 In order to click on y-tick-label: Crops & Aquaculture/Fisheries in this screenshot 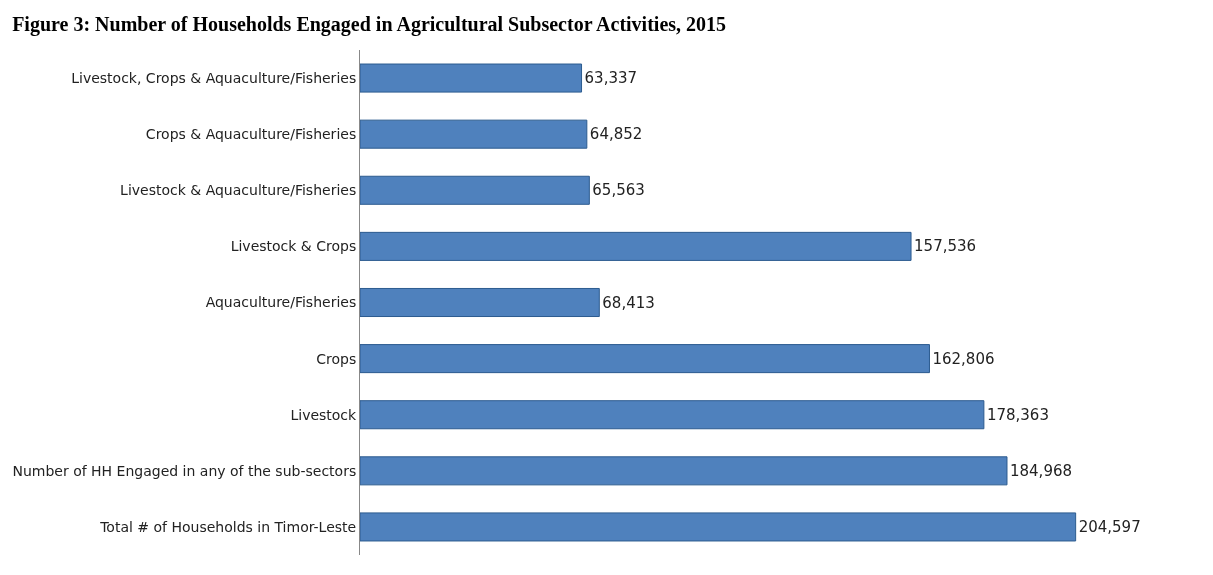, I will do `click(251, 134)`.